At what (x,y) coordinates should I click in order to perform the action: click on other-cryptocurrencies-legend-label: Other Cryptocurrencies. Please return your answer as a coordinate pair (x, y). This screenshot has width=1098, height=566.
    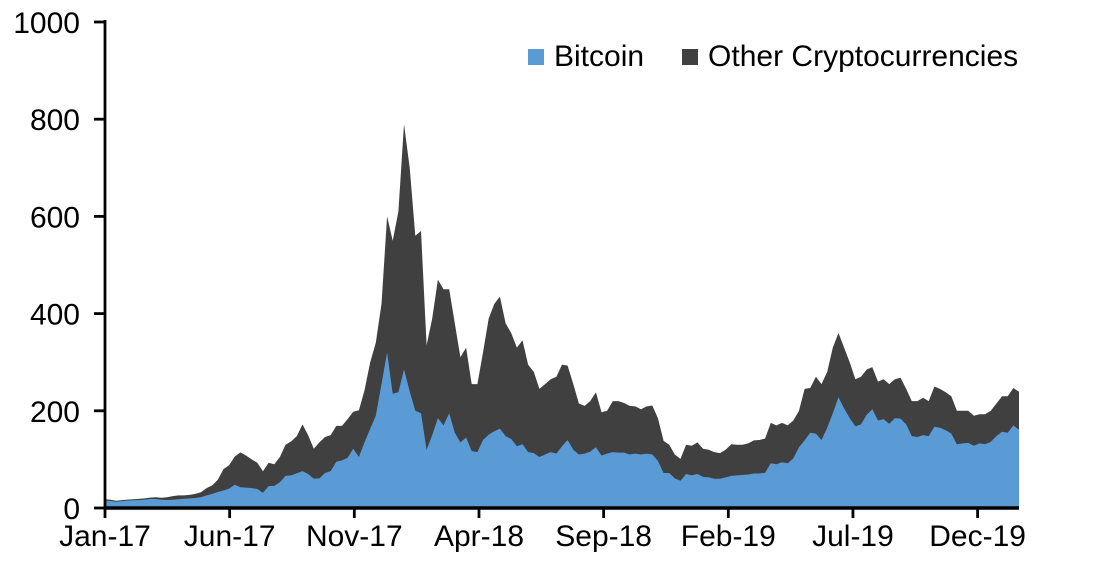
    Looking at the image, I should click on (863, 56).